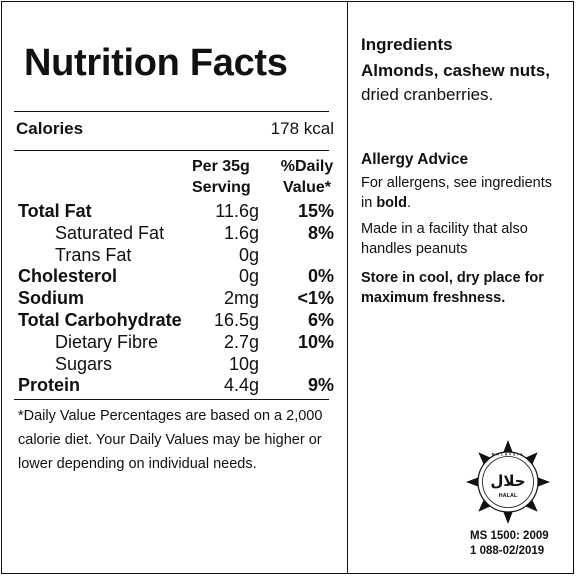  What do you see at coordinates (177, 276) in the screenshot?
I see `nutrient-row: Cholesterol 0g 0%` at bounding box center [177, 276].